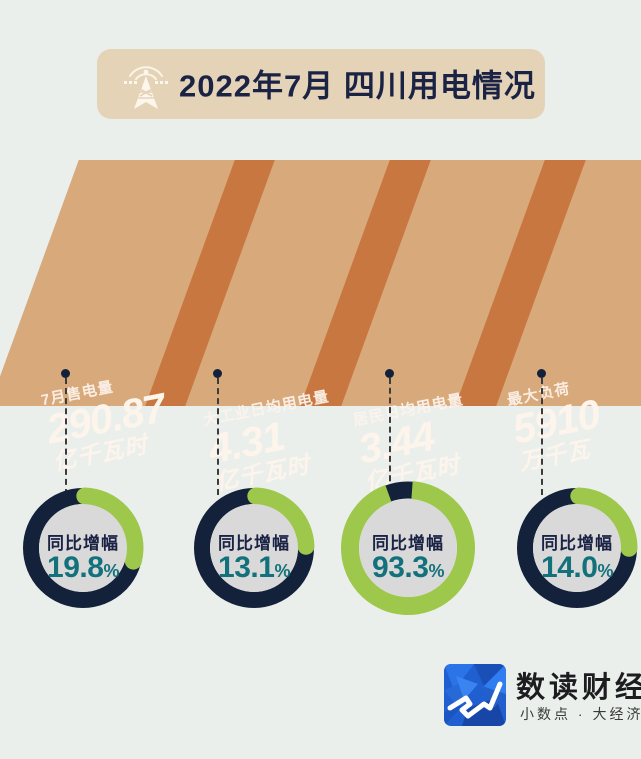 The height and width of the screenshot is (759, 641). What do you see at coordinates (83, 543) in the screenshot?
I see `donut-label-1: 同比增幅` at bounding box center [83, 543].